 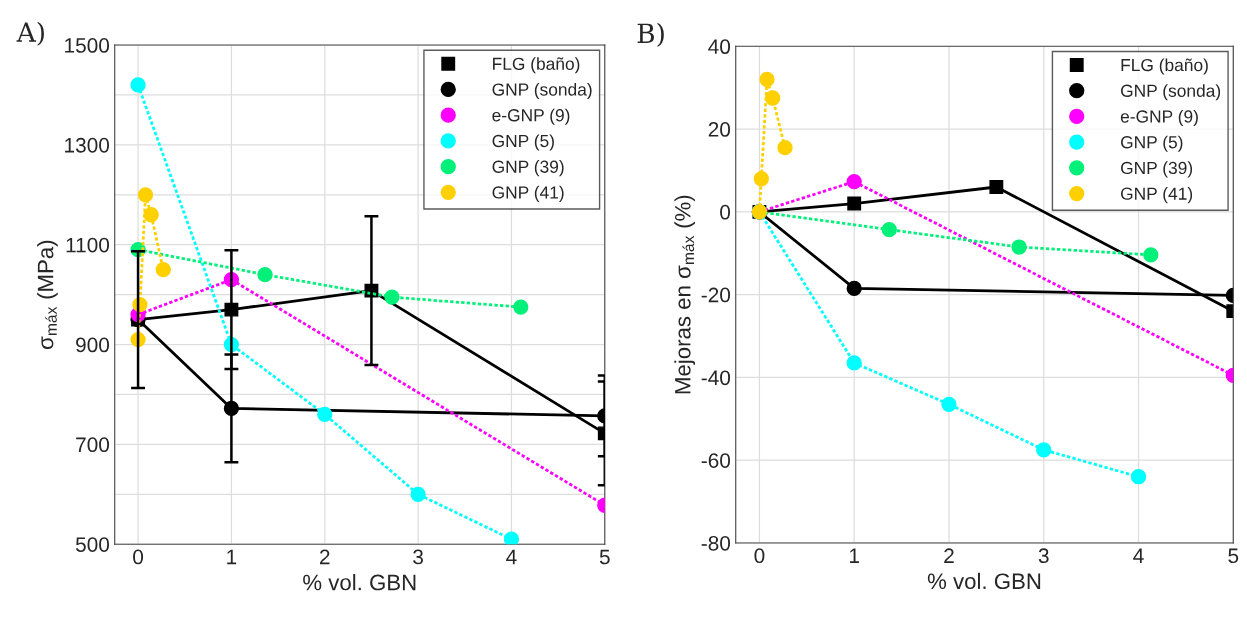 I want to click on y-tick-label: 900, so click(x=93, y=345).